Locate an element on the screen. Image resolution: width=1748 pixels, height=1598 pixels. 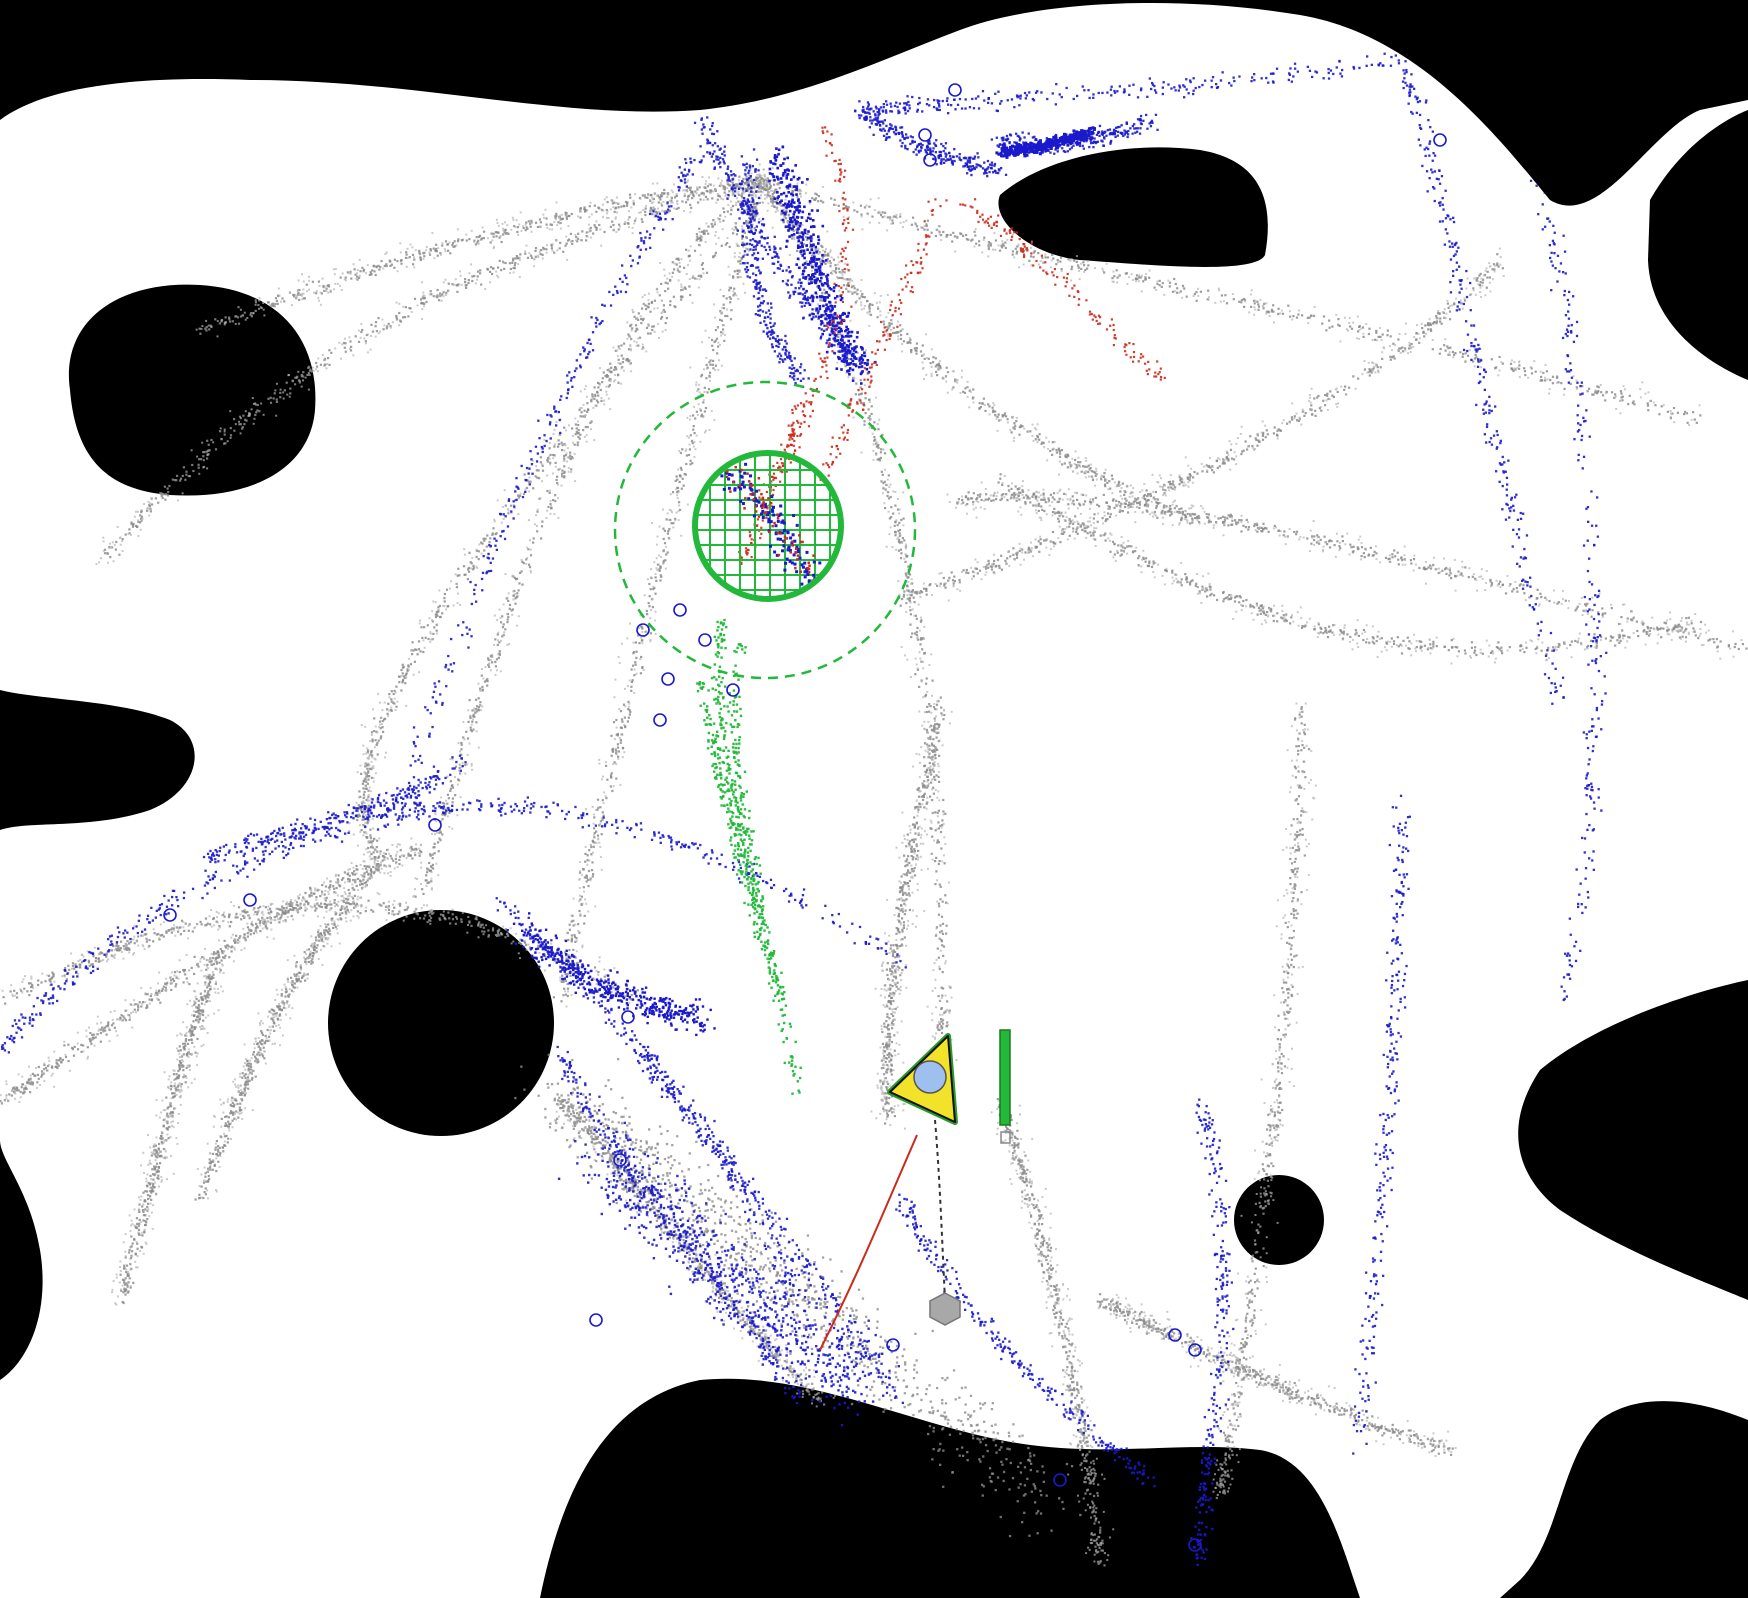
obstacle-upper-left is located at coordinates (192, 390).